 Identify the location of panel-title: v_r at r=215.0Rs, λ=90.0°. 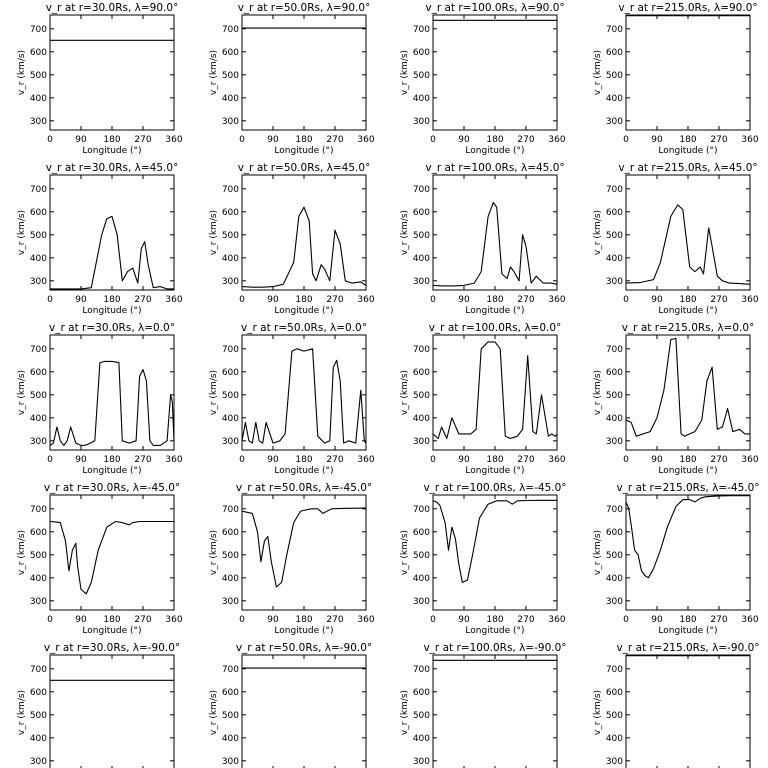
(687, 8).